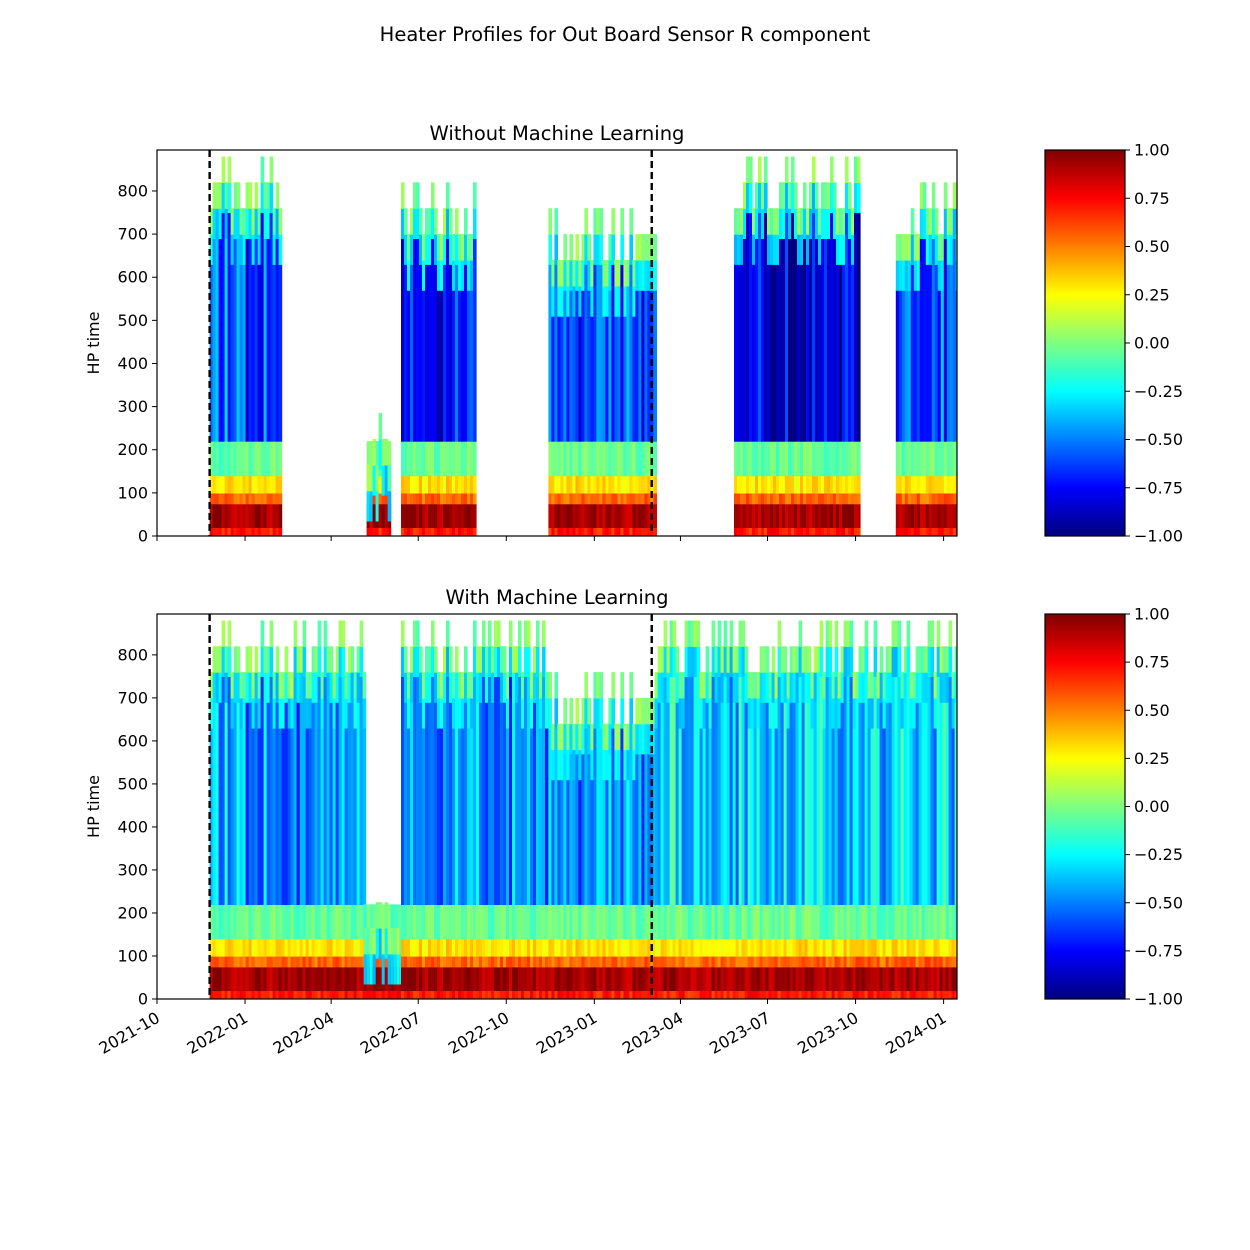 This screenshot has height=1250, width=1250. I want to click on colorbar-tick-label: −0.50, so click(1158, 439).